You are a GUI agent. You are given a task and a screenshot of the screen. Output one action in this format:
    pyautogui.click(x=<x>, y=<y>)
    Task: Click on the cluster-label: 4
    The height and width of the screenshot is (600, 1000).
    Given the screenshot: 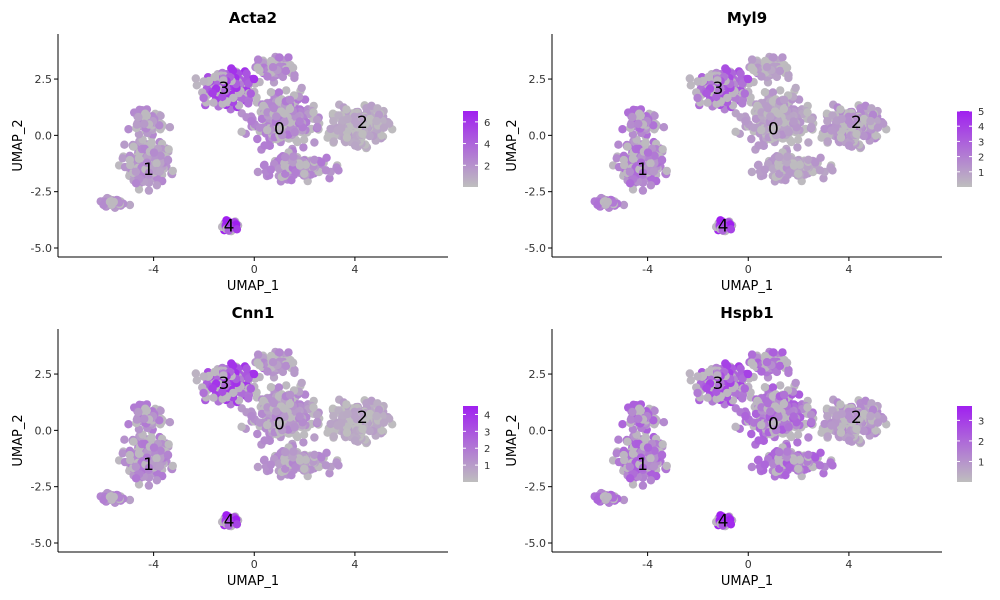 What is the action you would take?
    pyautogui.click(x=229, y=226)
    